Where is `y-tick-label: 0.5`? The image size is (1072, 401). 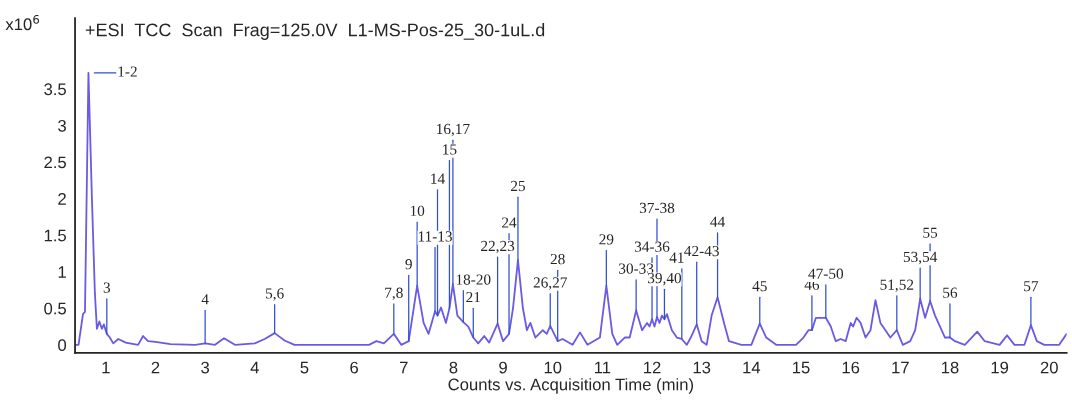 y-tick-label: 0.5 is located at coordinates (55, 308).